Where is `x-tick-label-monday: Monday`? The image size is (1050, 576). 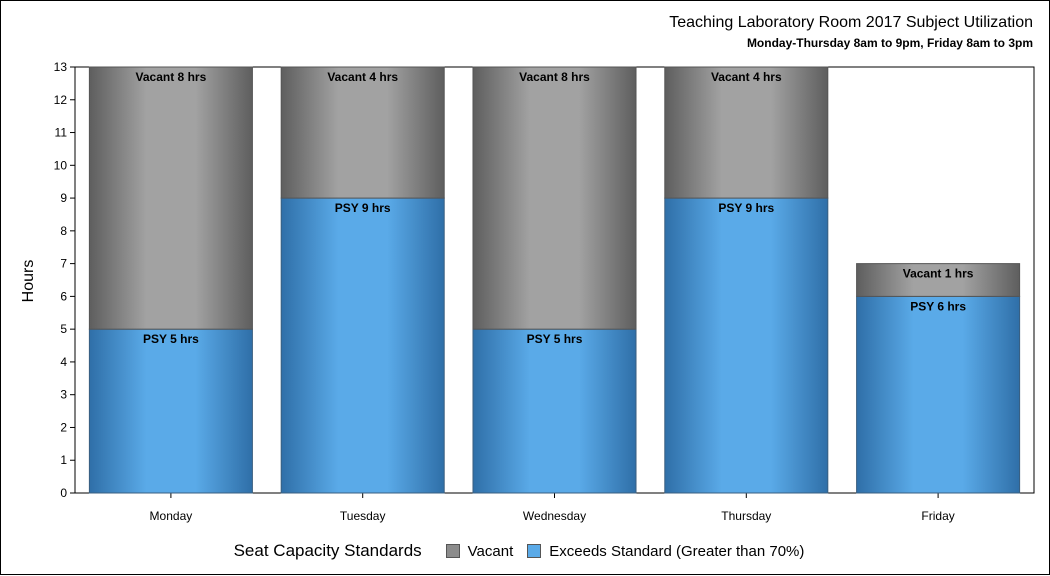 x-tick-label-monday: Monday is located at coordinates (171, 516).